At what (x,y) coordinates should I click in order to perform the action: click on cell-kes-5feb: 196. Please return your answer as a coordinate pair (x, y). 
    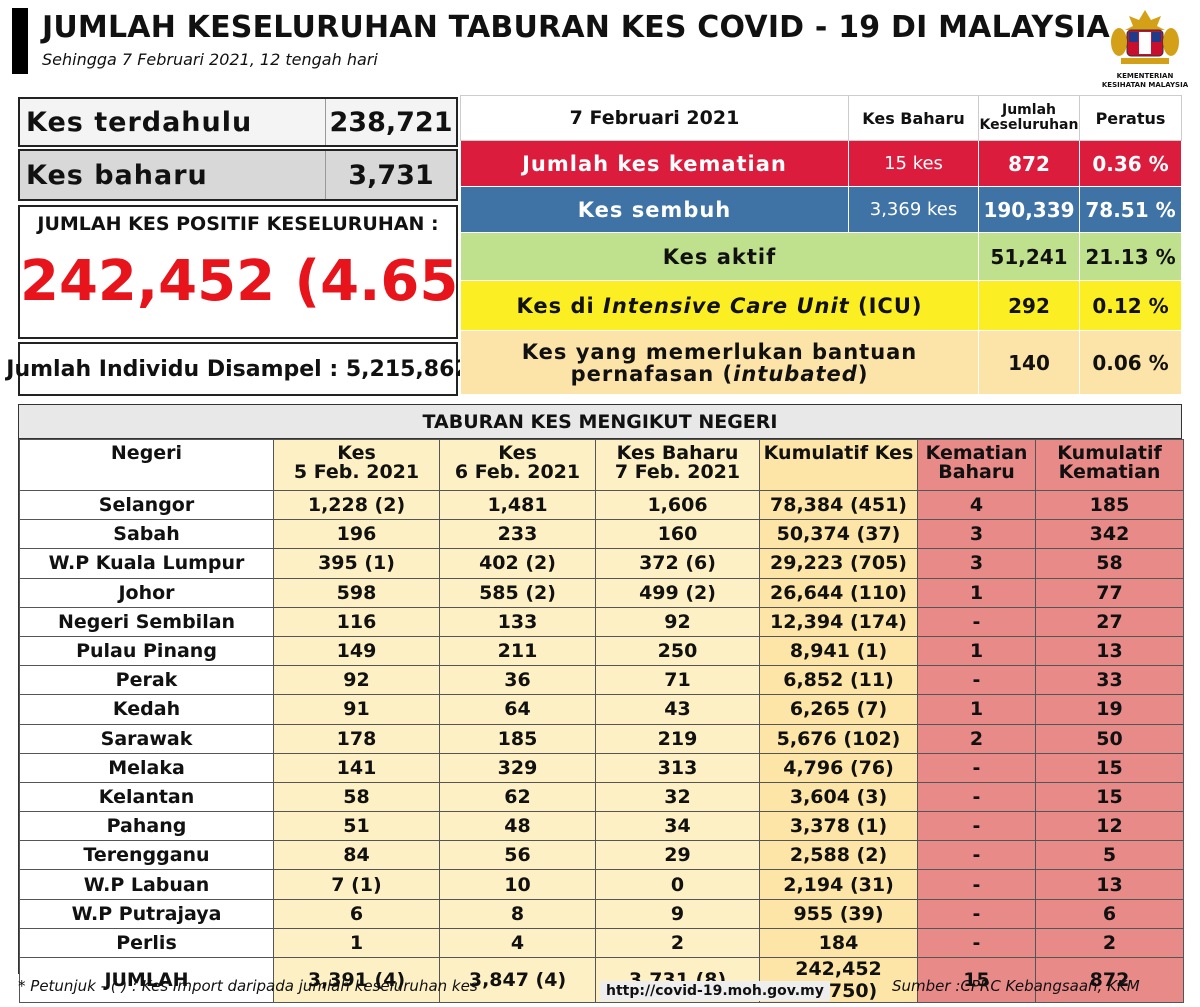
    Looking at the image, I should click on (356, 534).